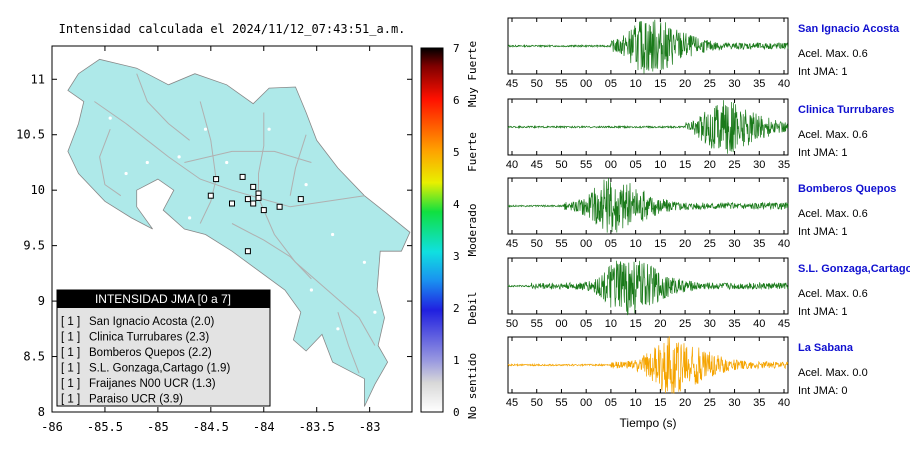  Describe the element at coordinates (849, 29) in the screenshot. I see `station-name: San Ignacio Acosta` at that location.